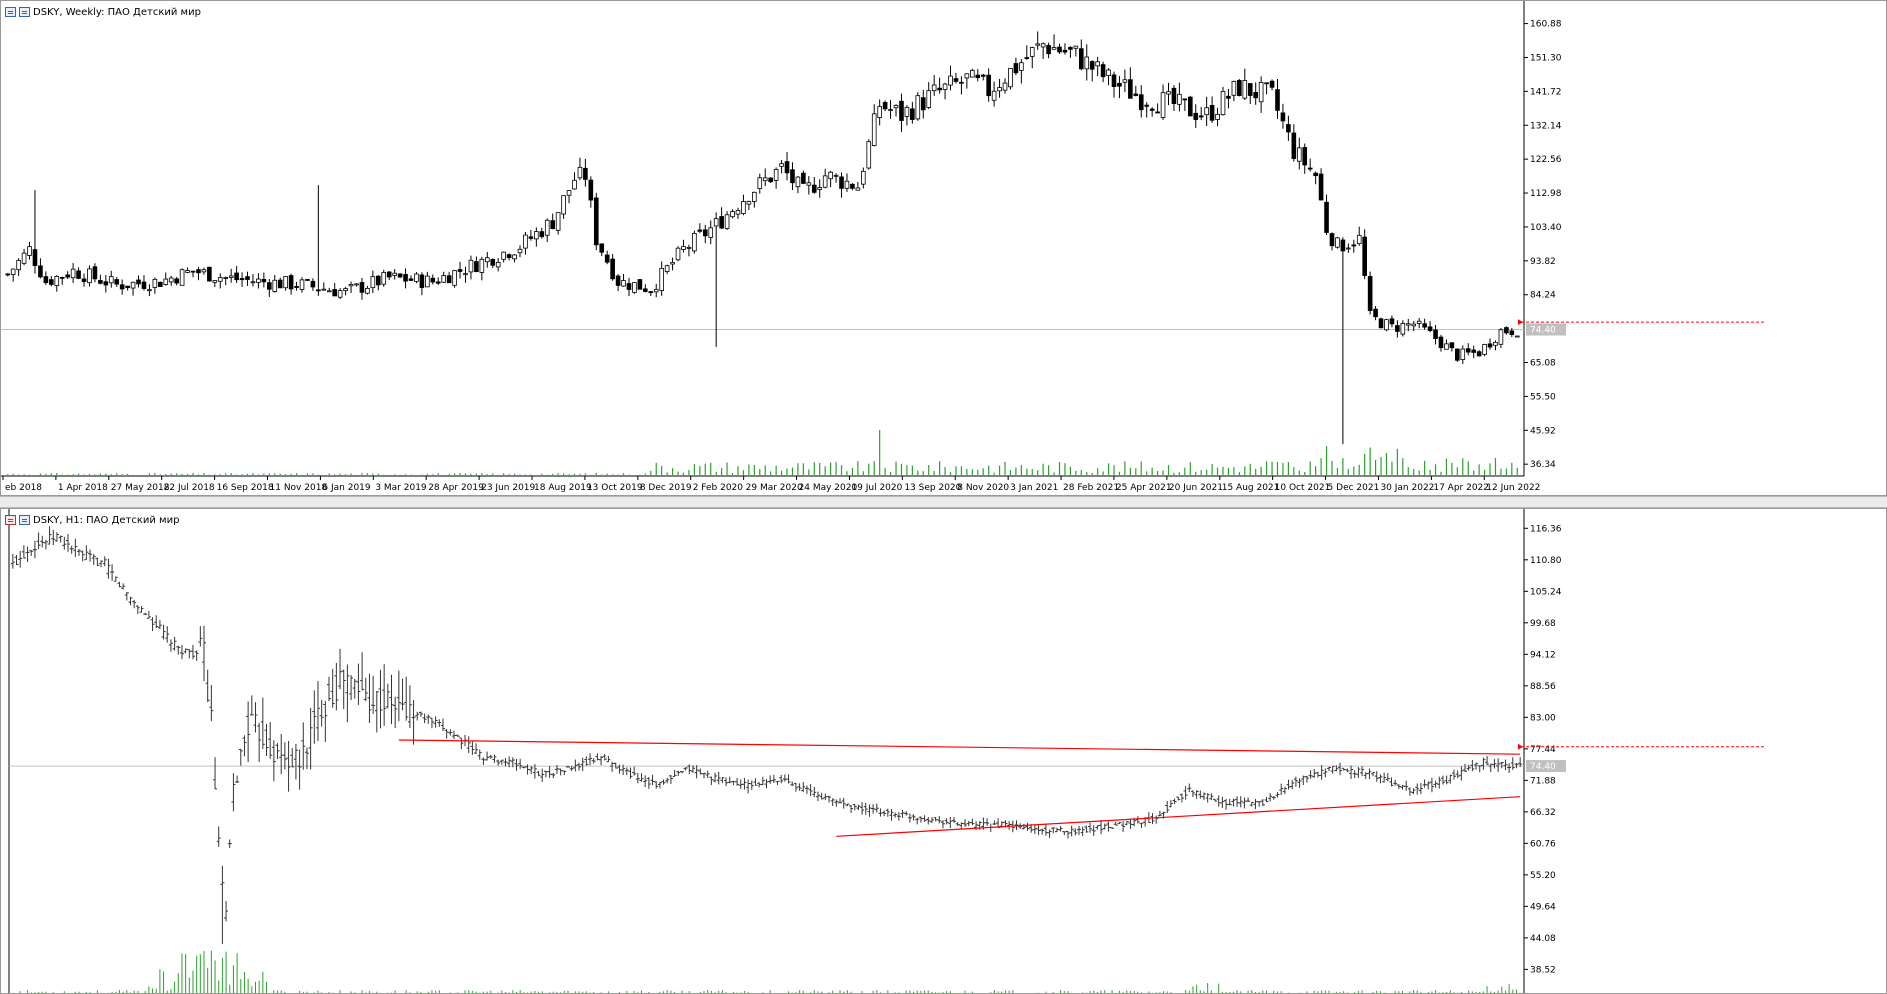 The height and width of the screenshot is (994, 1887). What do you see at coordinates (1543, 718) in the screenshot?
I see `price-label: 83.00` at bounding box center [1543, 718].